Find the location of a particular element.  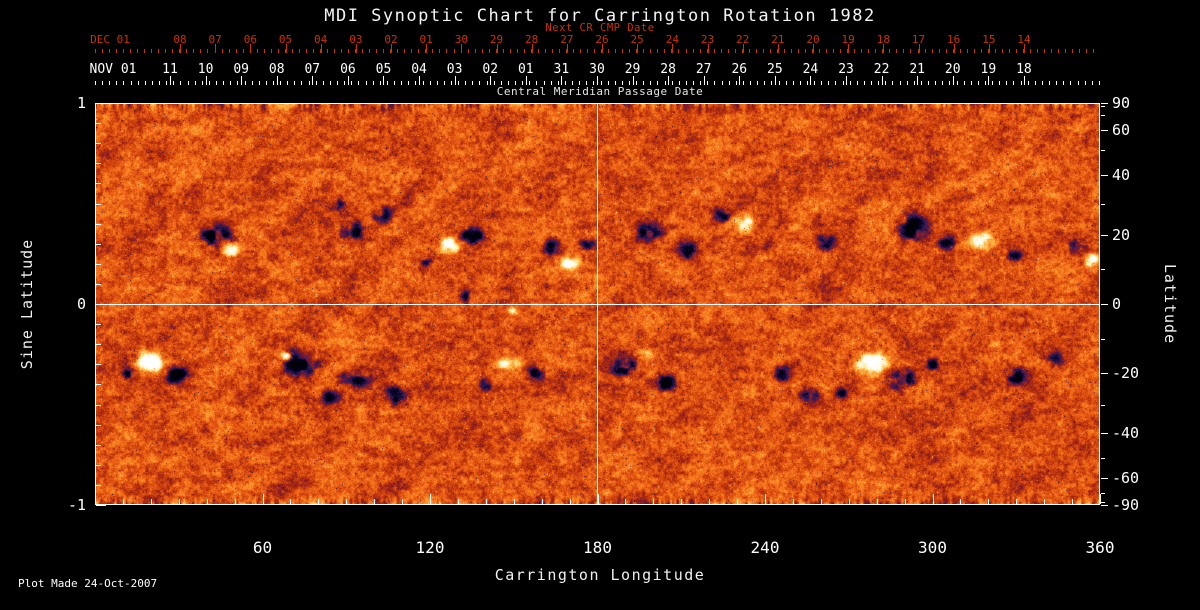

cmp-date-label: 18 is located at coordinates (1024, 69).